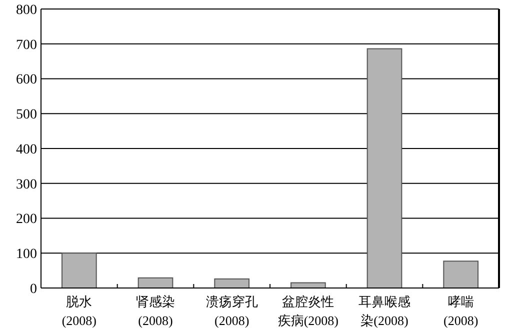 The image size is (511, 334). I want to click on x-tick-label: 耳鼻喉感染(2008), so click(384, 311).